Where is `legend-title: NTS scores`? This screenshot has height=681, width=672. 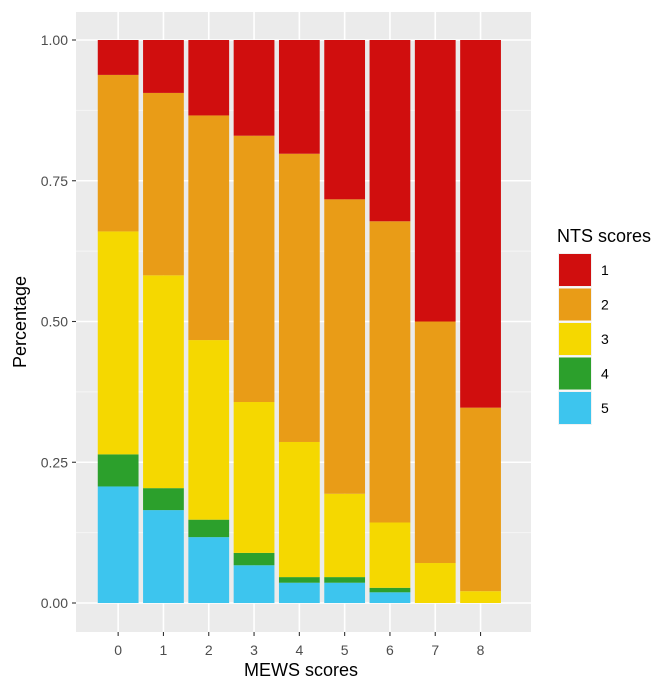 legend-title: NTS scores is located at coordinates (604, 236).